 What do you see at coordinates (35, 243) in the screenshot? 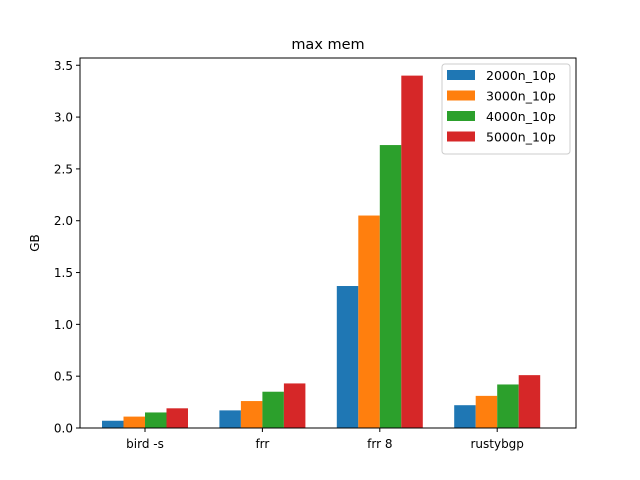
I see `y-axis-label: GB` at bounding box center [35, 243].